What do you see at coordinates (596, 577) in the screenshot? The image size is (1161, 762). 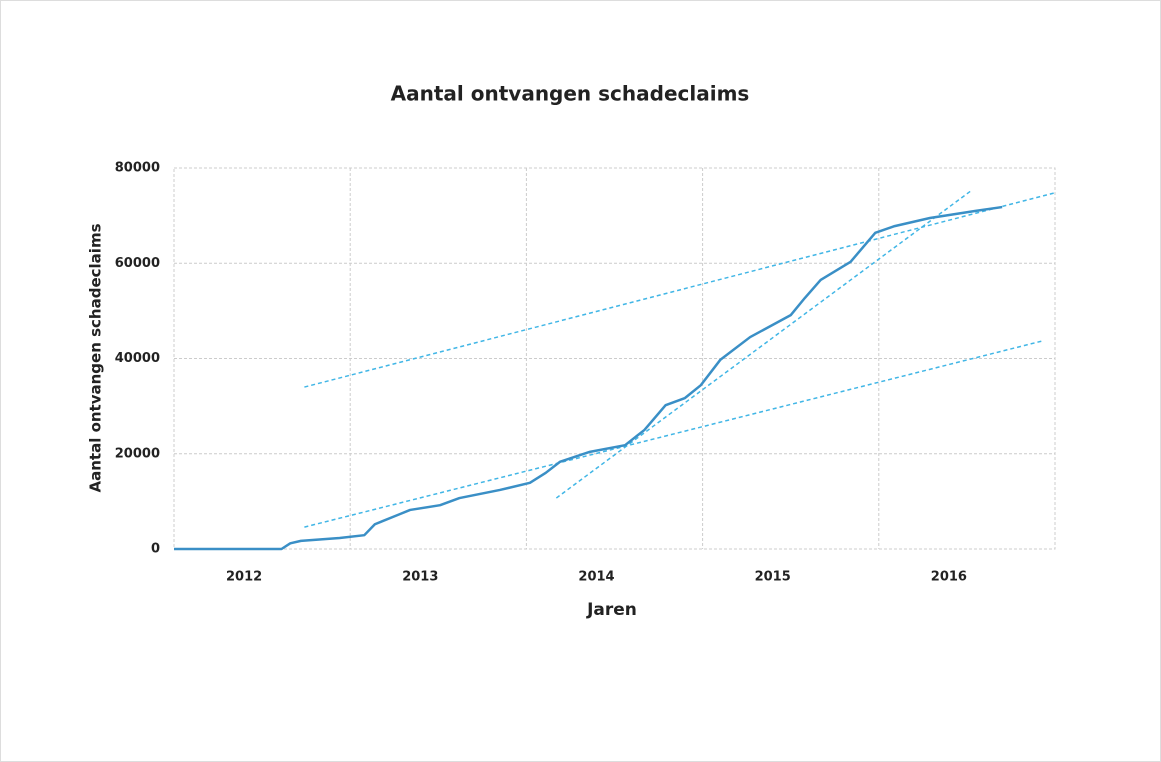 I see `x-tick-label: 2014` at bounding box center [596, 577].